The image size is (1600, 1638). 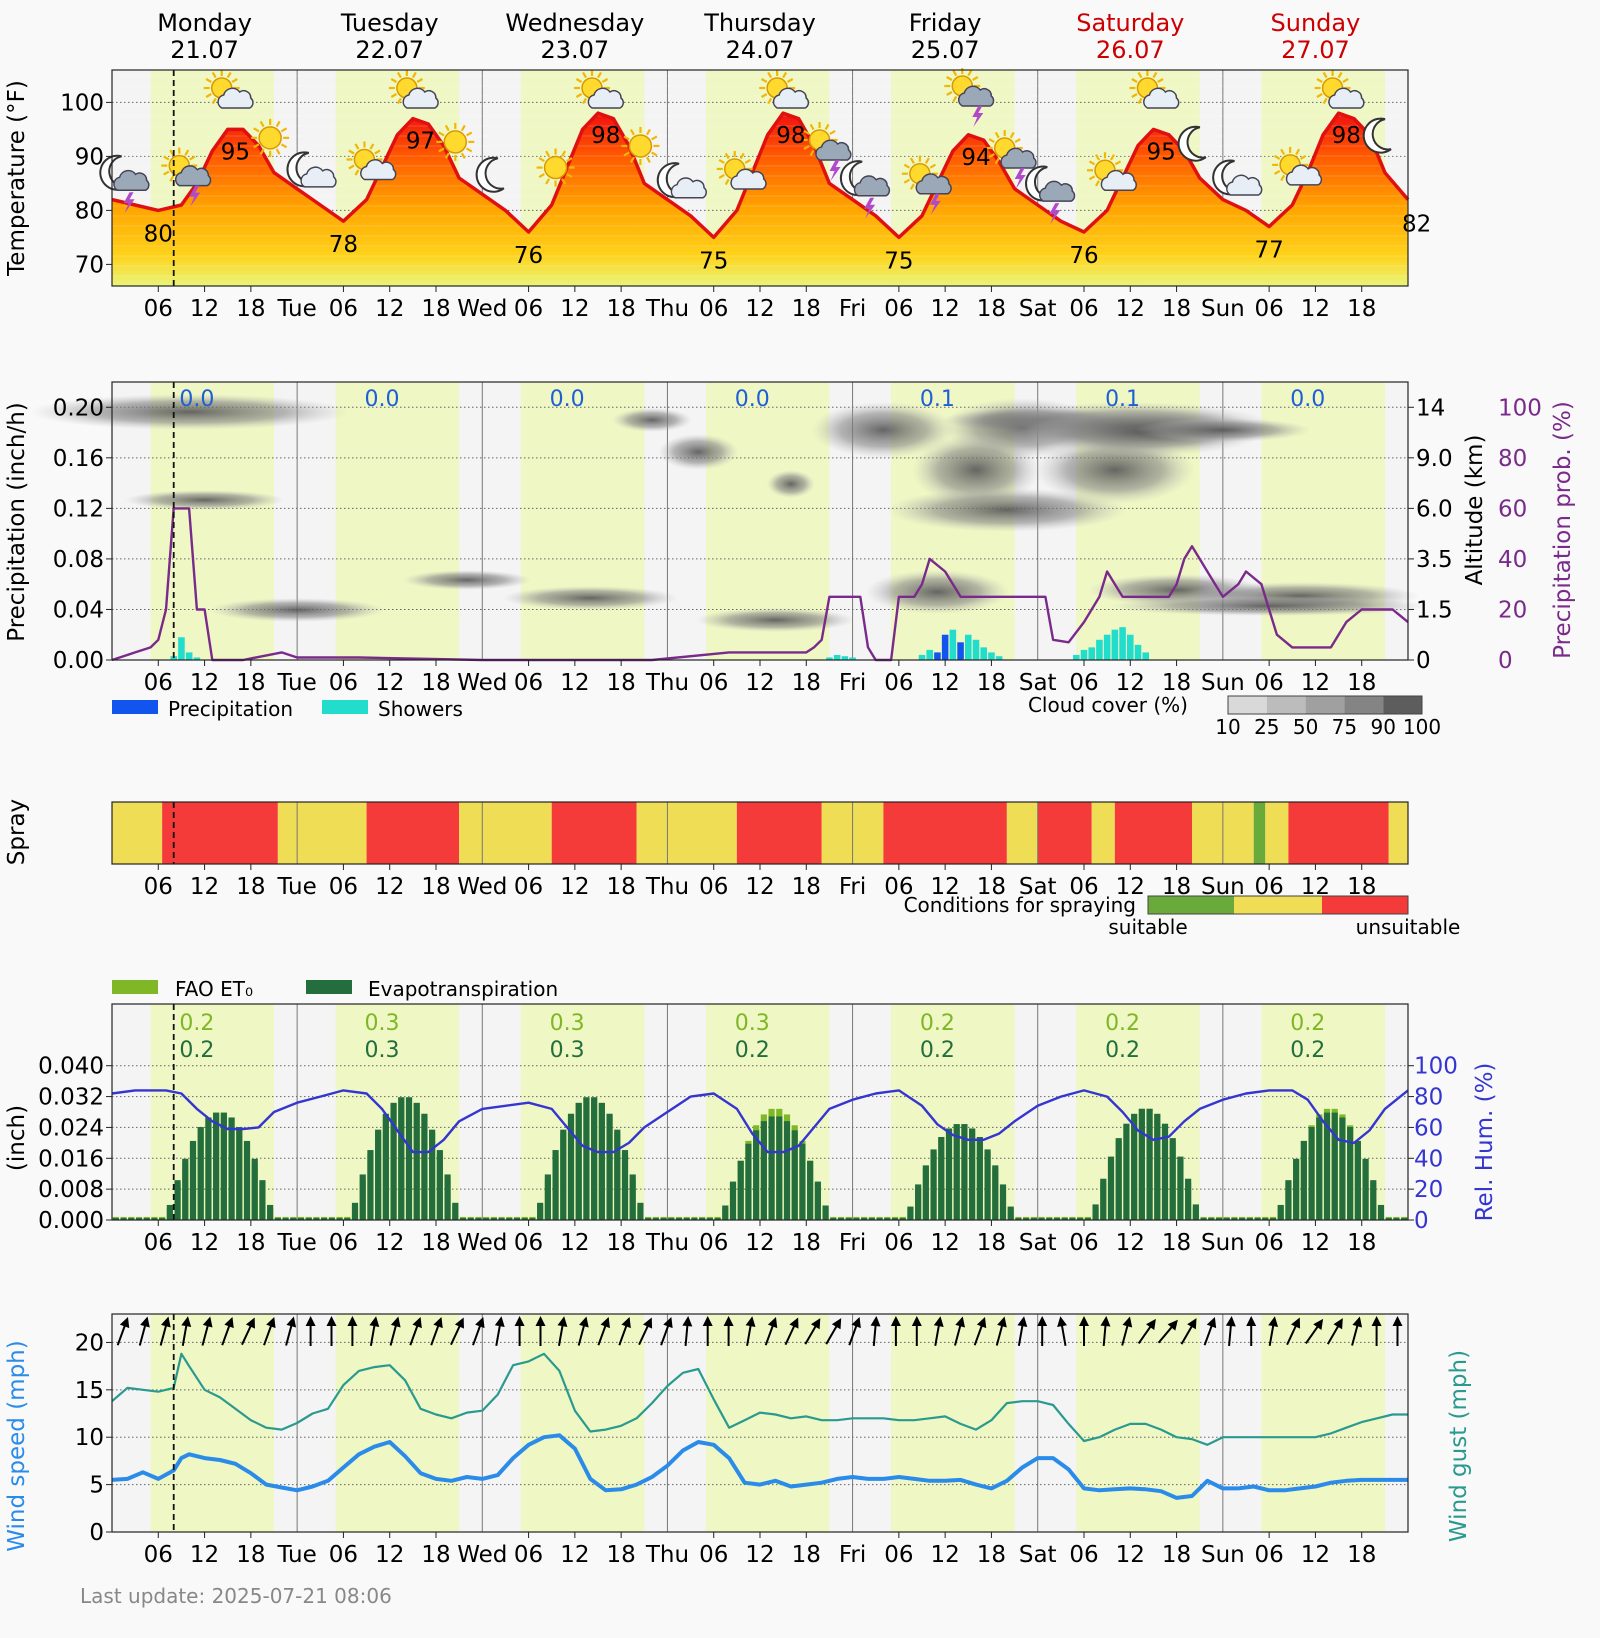 I want to click on y-tick-label: 10, so click(x=89, y=1438).